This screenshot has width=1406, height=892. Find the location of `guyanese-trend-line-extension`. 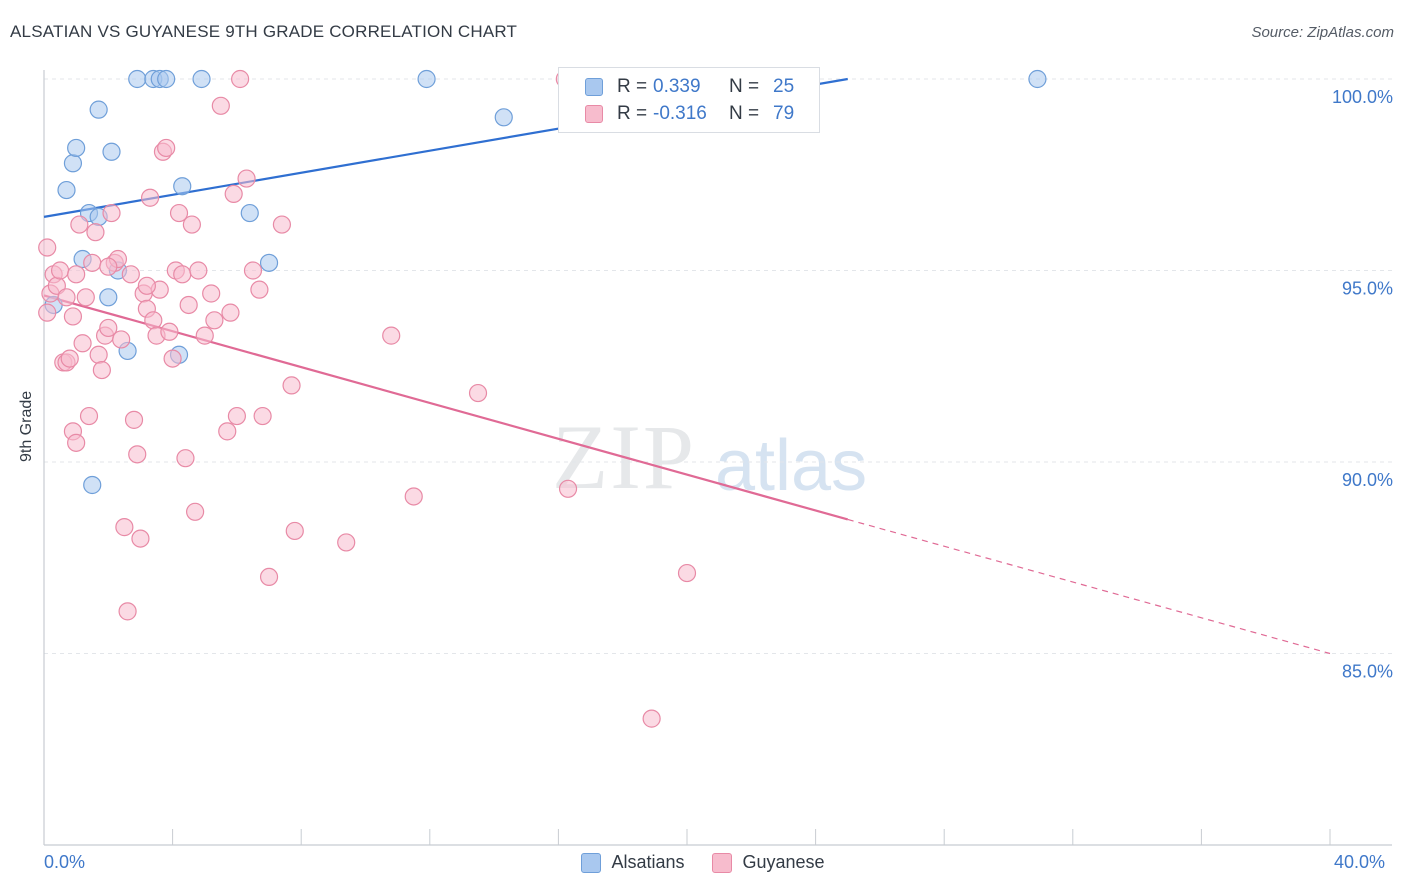

guyanese-trend-line-extension is located at coordinates (1089, 586).